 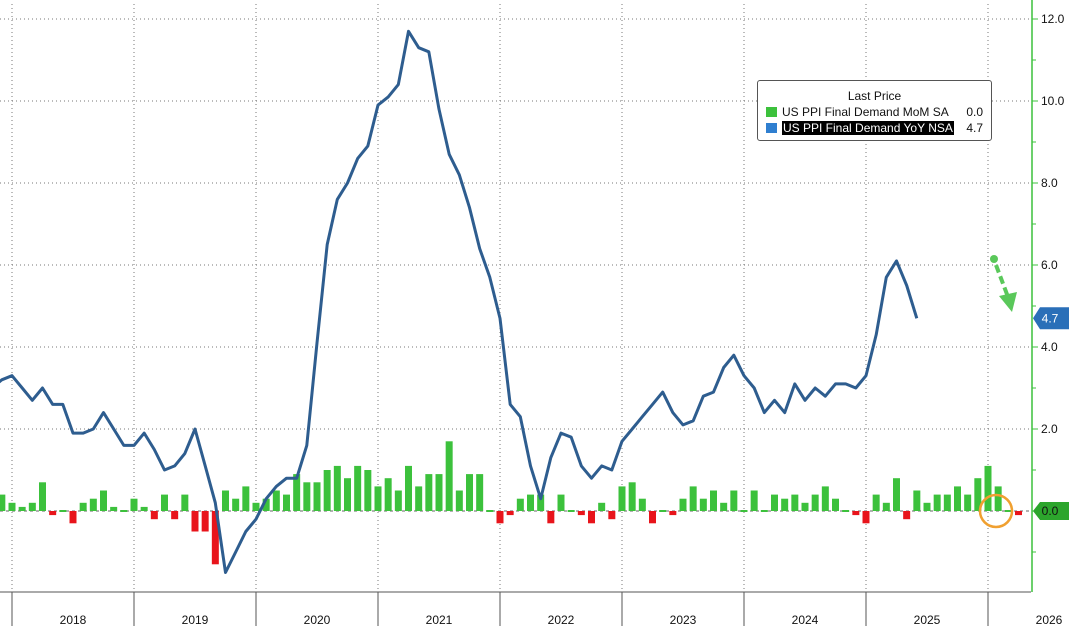 What do you see at coordinates (195, 619) in the screenshot?
I see `x-tick-label: 2019` at bounding box center [195, 619].